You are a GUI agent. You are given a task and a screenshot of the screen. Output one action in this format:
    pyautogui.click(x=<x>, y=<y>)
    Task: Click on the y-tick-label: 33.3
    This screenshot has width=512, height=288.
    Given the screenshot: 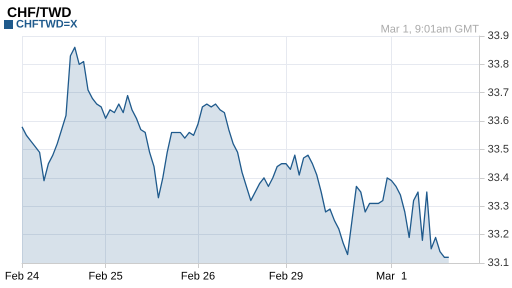 What is the action you would take?
    pyautogui.click(x=499, y=206)
    